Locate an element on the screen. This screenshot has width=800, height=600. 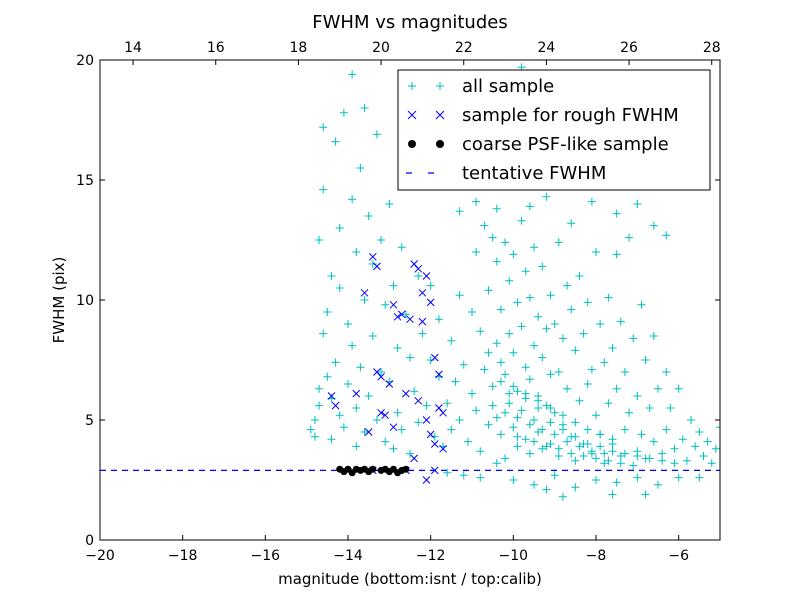
top-x-tick-label: 18 is located at coordinates (298, 48).